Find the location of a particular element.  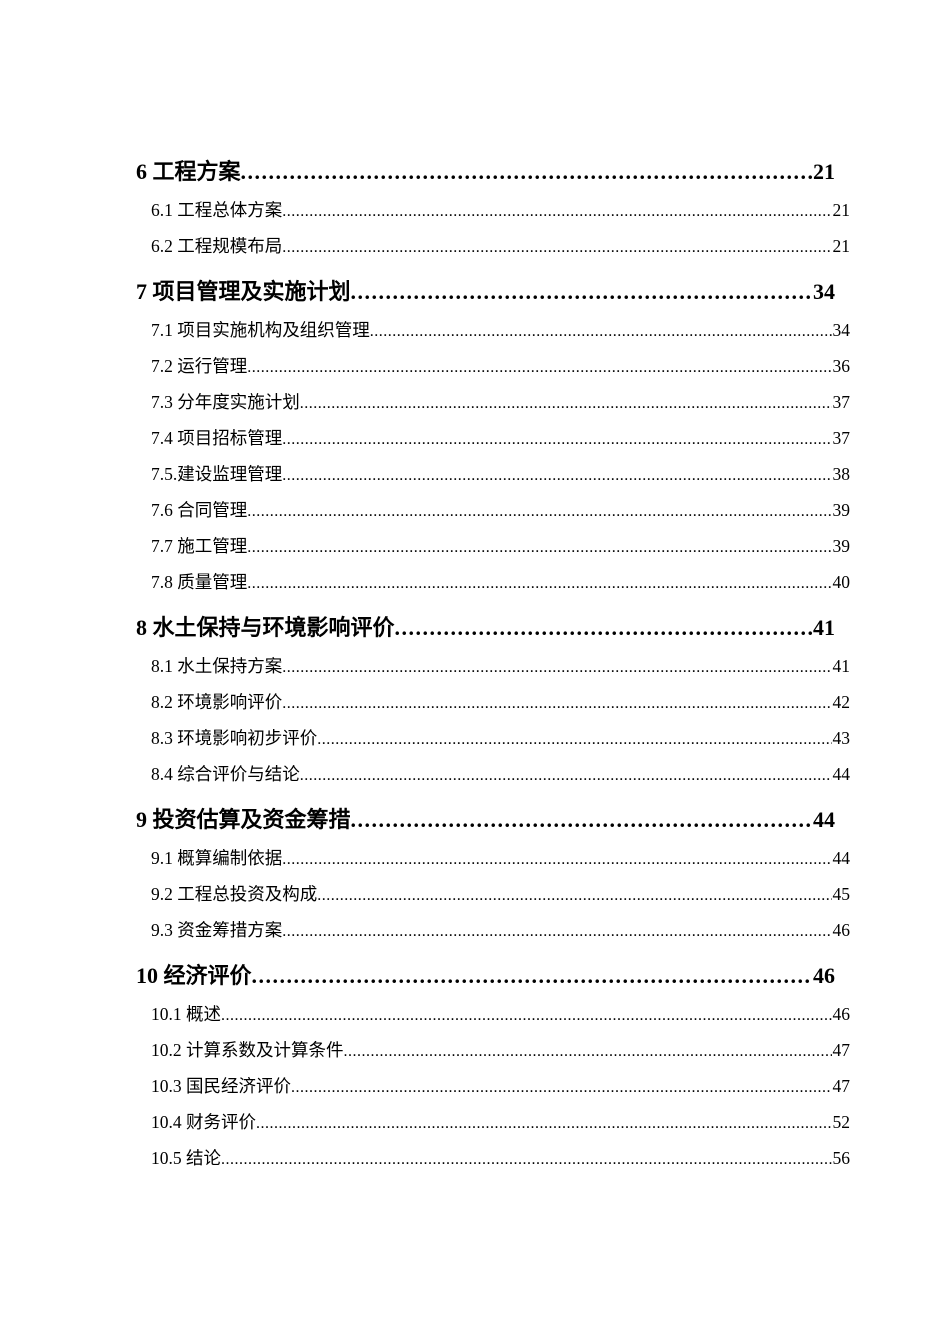

toc-entry-page-number: 36 is located at coordinates (841, 366).